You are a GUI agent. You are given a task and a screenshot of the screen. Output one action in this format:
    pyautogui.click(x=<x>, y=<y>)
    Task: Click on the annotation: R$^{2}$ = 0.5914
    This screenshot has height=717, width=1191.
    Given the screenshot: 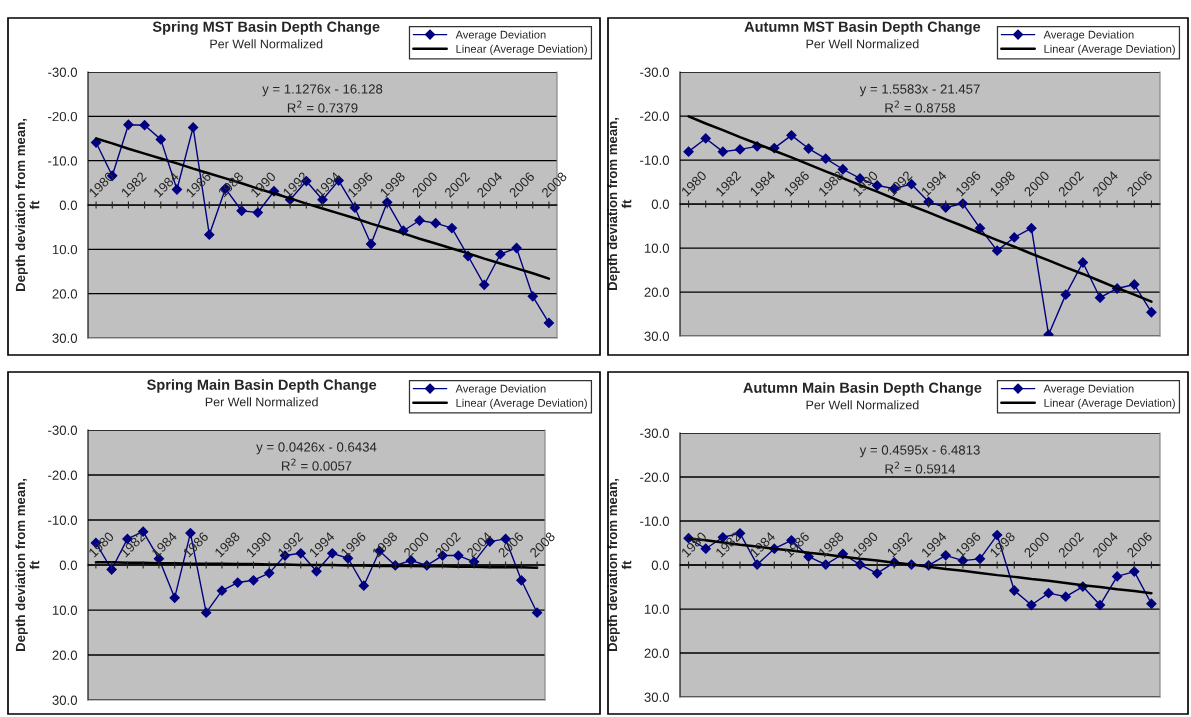 What is the action you would take?
    pyautogui.click(x=920, y=467)
    